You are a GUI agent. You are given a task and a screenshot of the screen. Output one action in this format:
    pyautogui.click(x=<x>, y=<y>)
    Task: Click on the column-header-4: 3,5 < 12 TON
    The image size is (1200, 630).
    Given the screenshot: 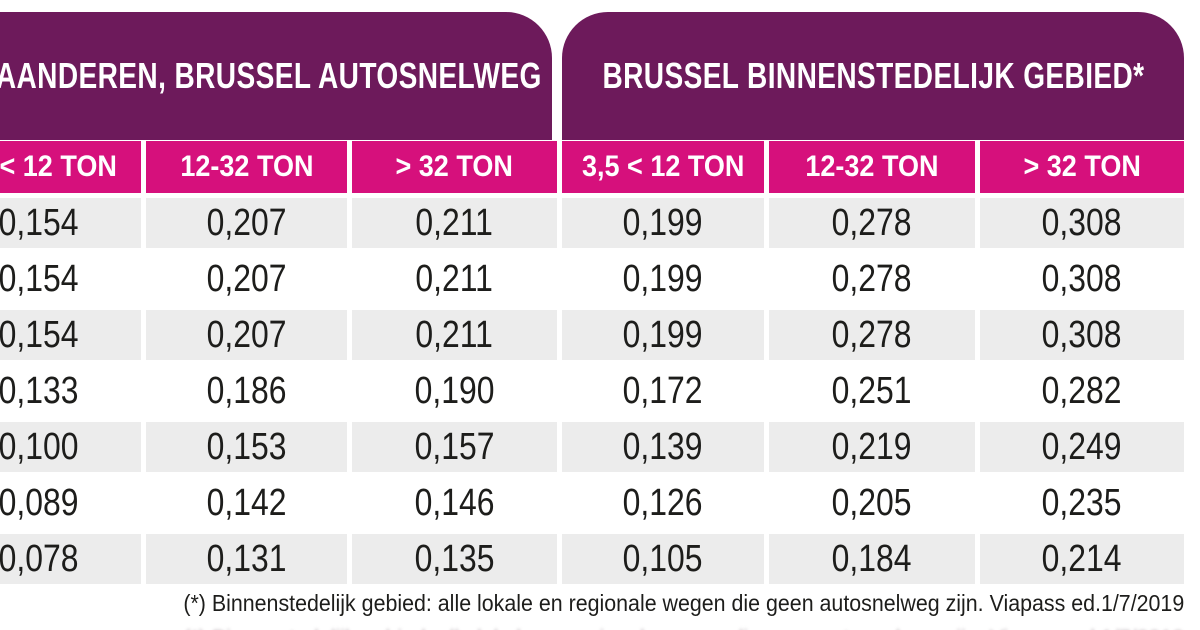 What is the action you would take?
    pyautogui.click(x=660, y=167)
    